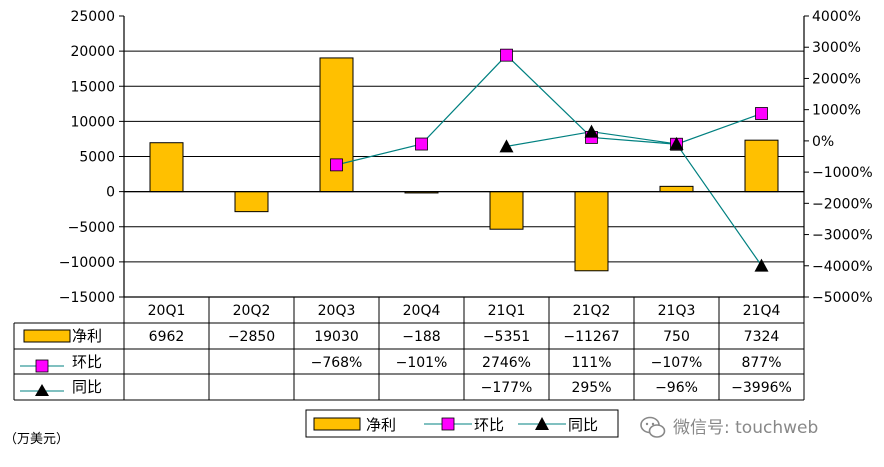  Describe the element at coordinates (87, 362) in the screenshot. I see `series-name: 环比` at that location.